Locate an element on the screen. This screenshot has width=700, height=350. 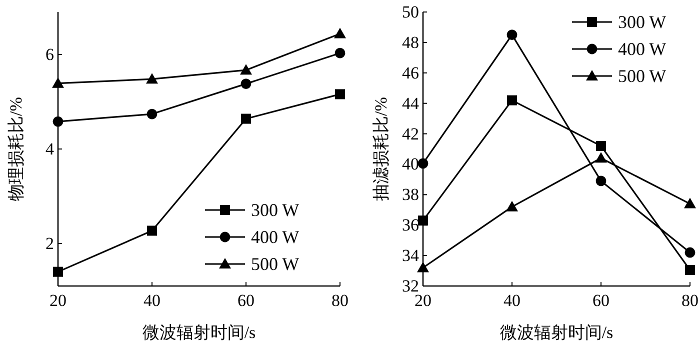
y-tick-label: 50 is located at coordinates (410, 12).